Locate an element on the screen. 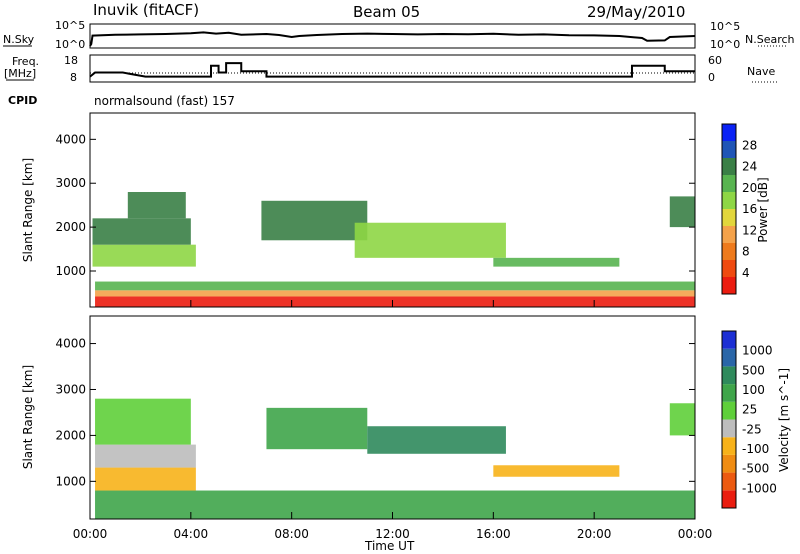  velocity-colorbar-label: Velocity [m s^-1] is located at coordinates (784, 420).